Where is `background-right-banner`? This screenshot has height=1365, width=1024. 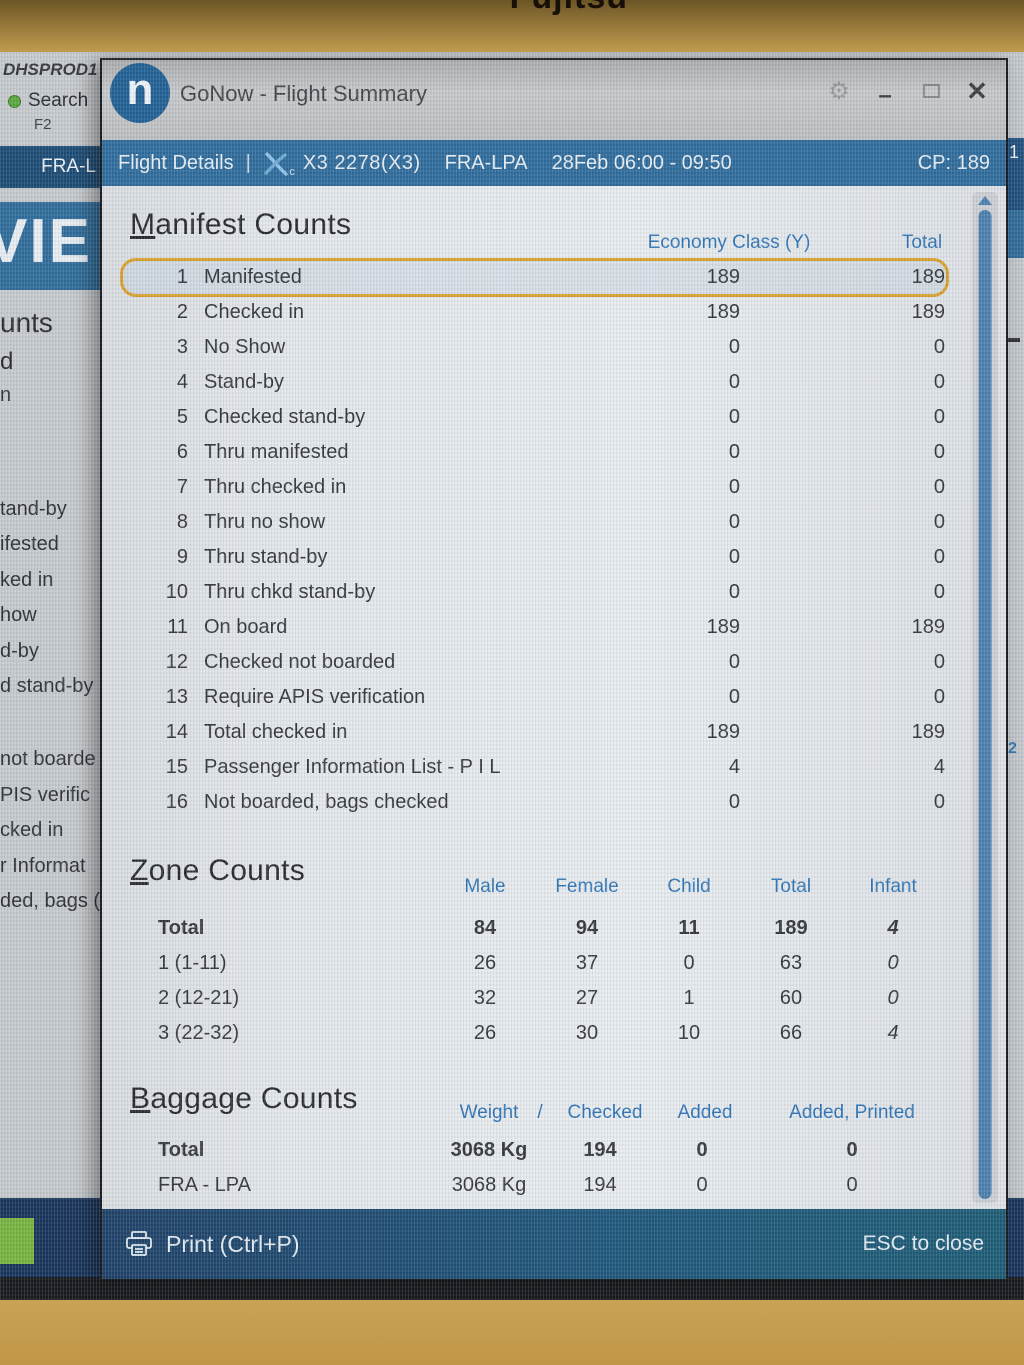 background-right-banner is located at coordinates (1015, 234).